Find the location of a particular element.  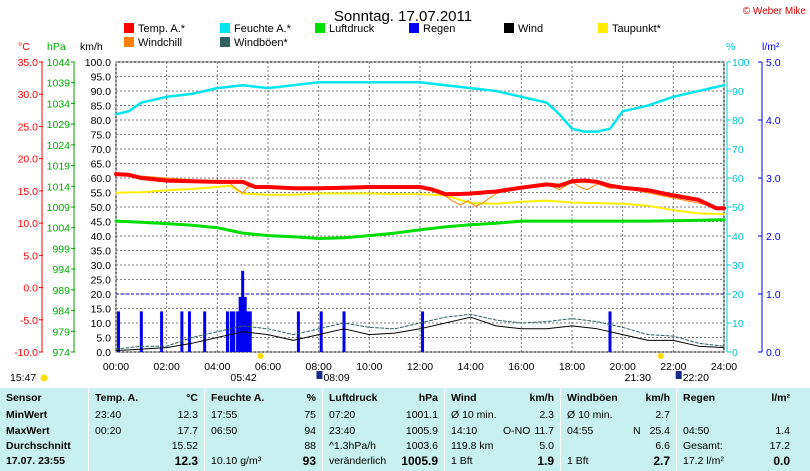

humidity-tick-label: 20 is located at coordinates (738, 295).